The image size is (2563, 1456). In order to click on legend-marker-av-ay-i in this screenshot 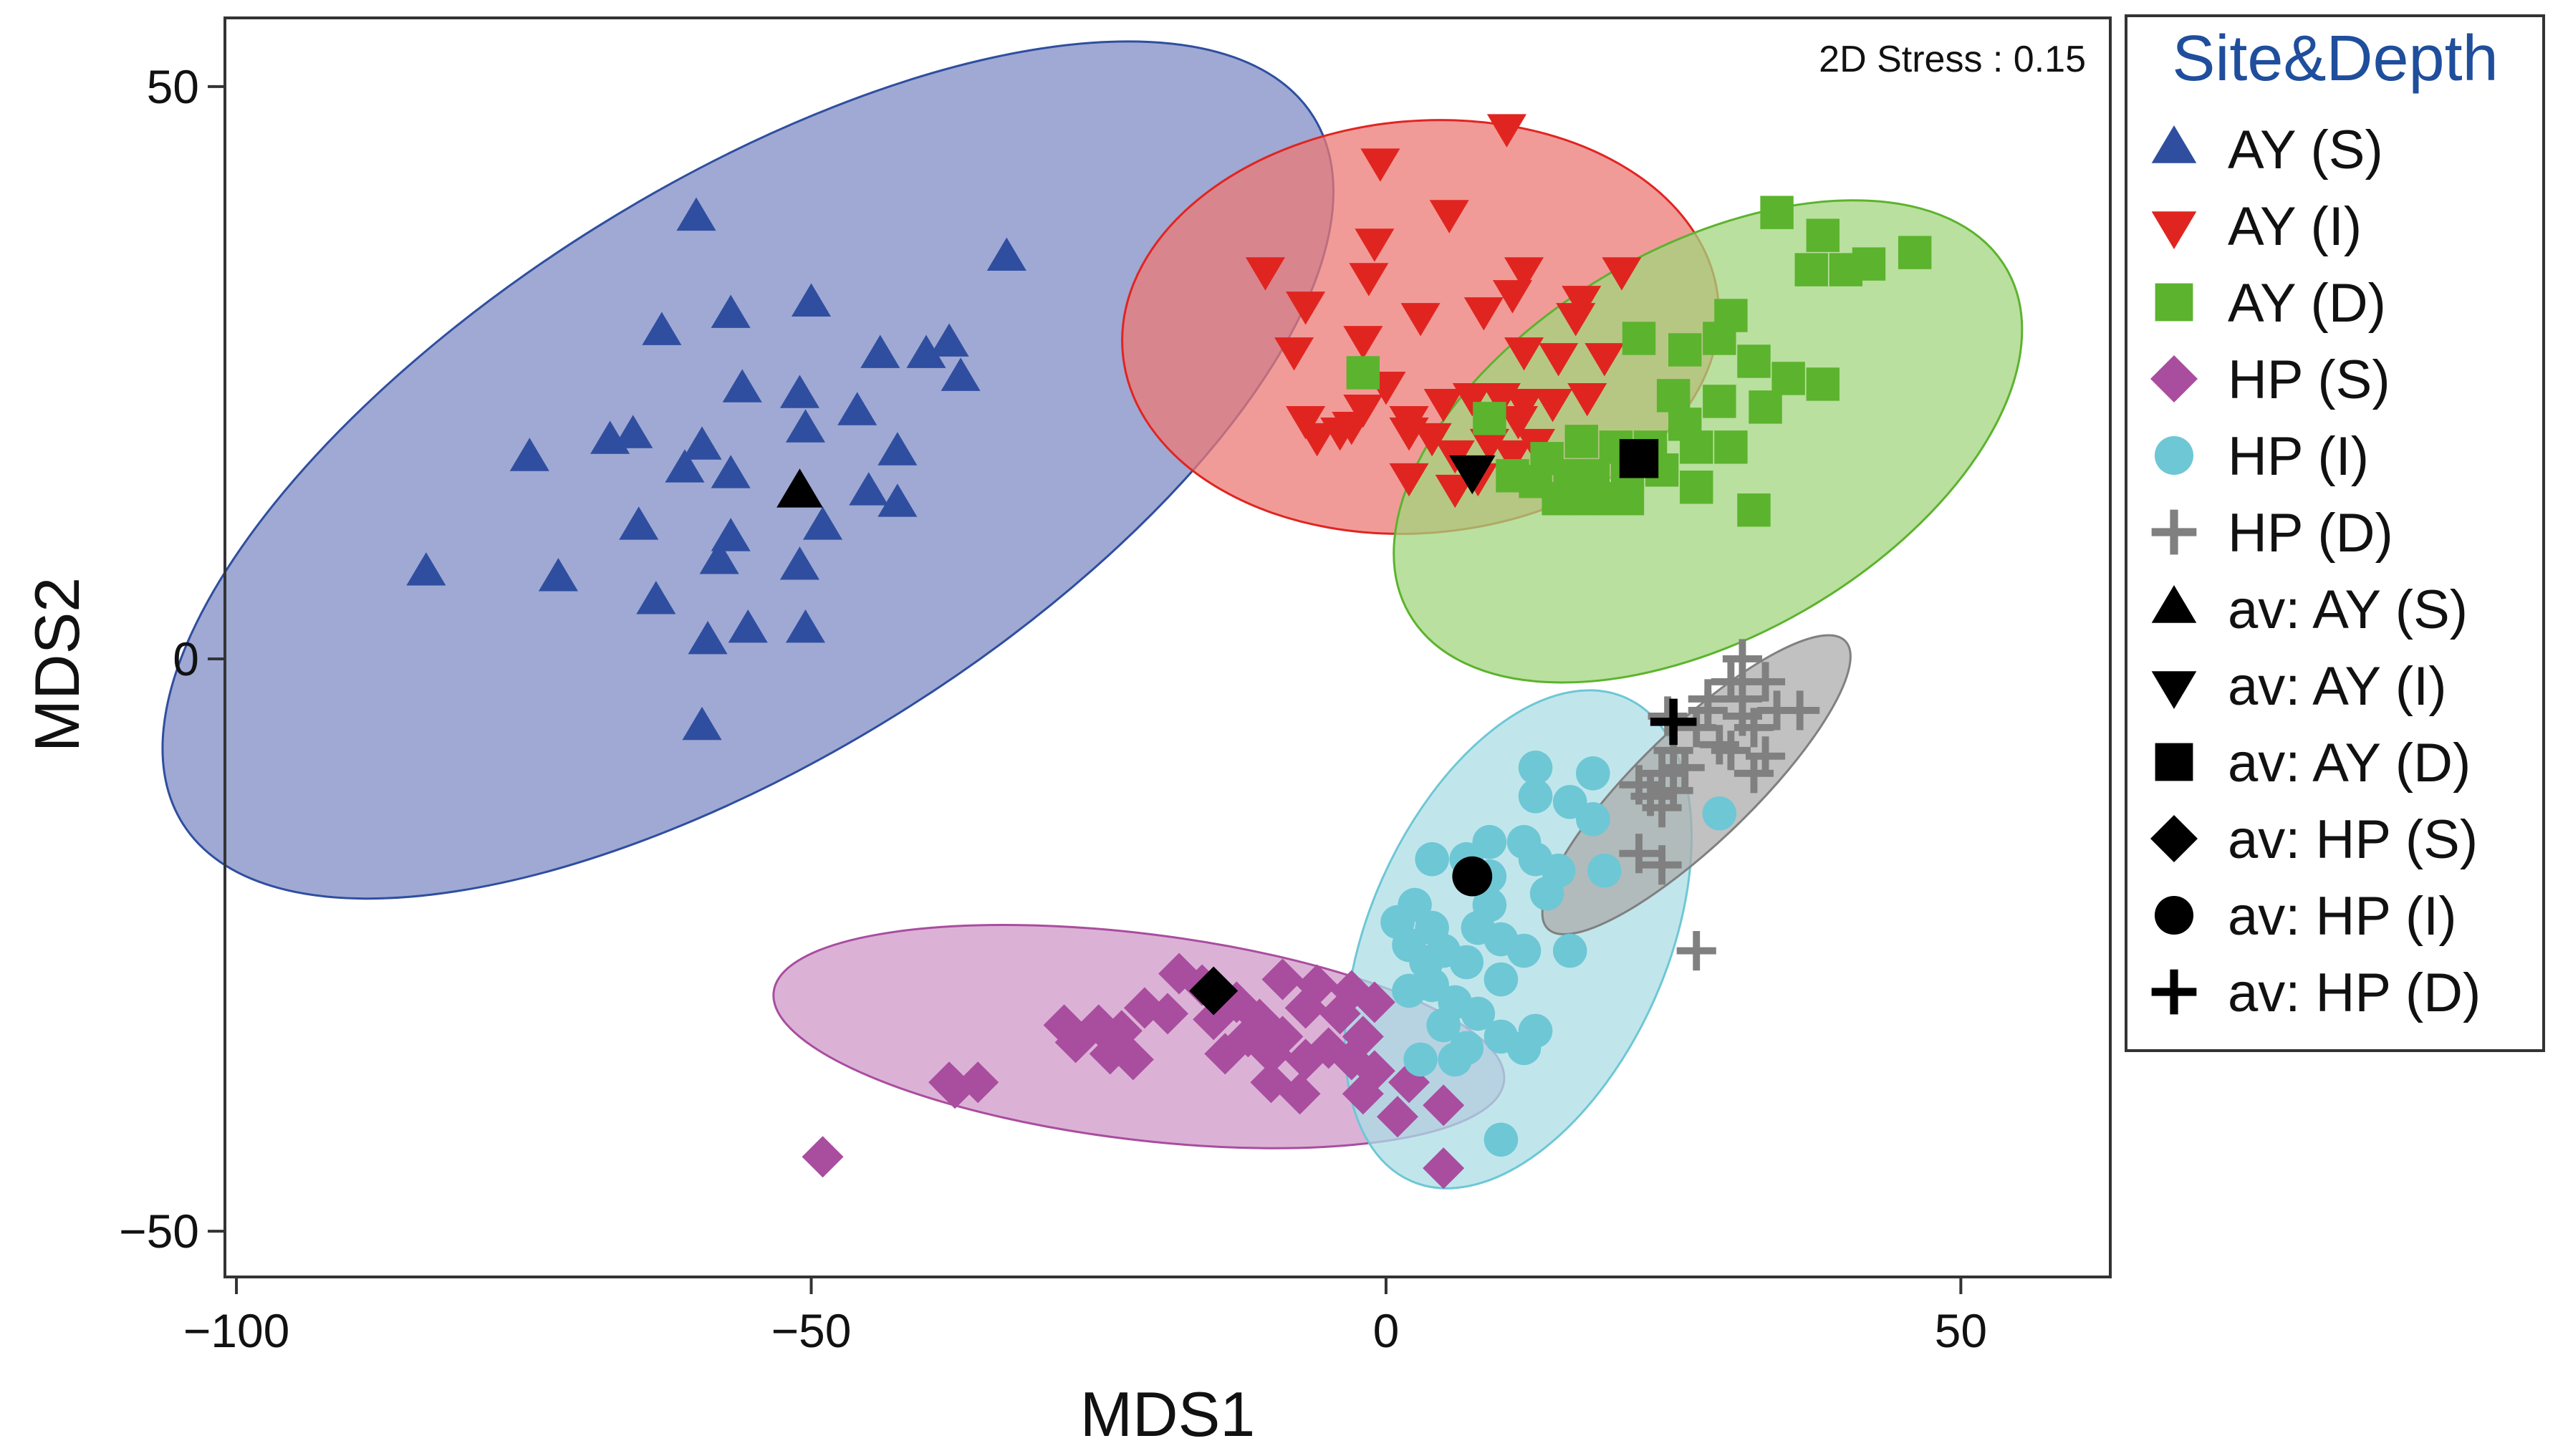, I will do `click(2174, 690)`.